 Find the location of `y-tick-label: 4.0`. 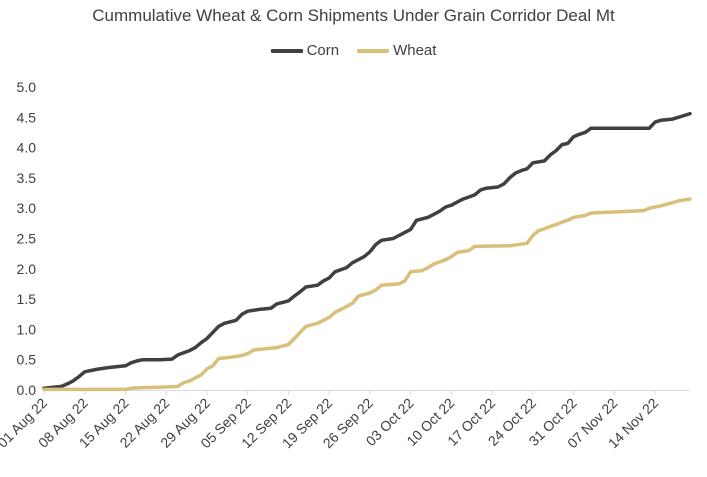

y-tick-label: 4.0 is located at coordinates (27, 148).